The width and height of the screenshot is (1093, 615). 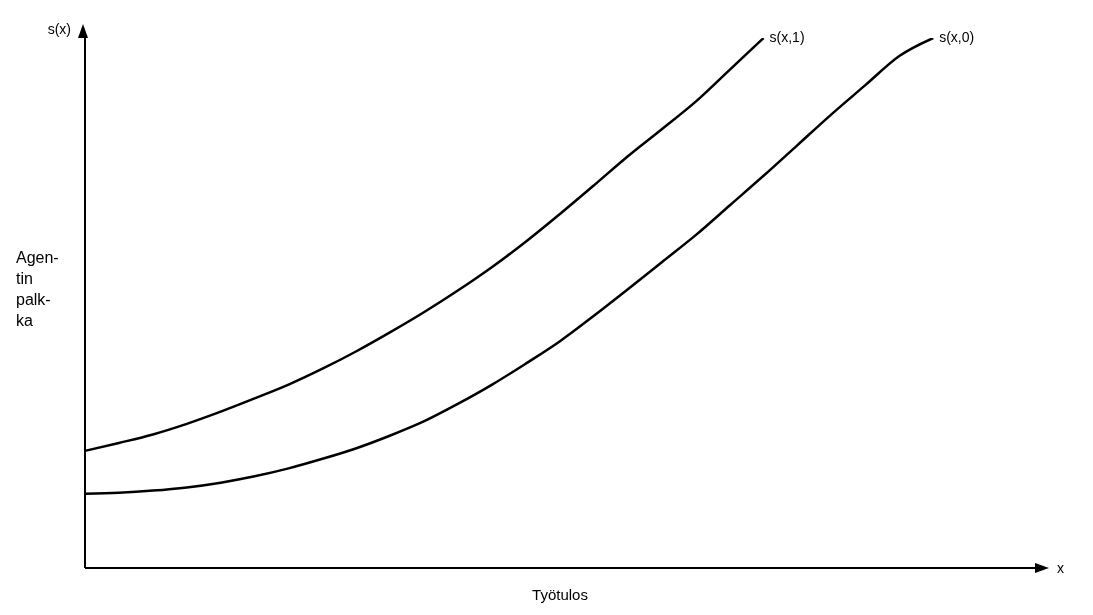 What do you see at coordinates (787, 37) in the screenshot?
I see `series-label: s(x,1)` at bounding box center [787, 37].